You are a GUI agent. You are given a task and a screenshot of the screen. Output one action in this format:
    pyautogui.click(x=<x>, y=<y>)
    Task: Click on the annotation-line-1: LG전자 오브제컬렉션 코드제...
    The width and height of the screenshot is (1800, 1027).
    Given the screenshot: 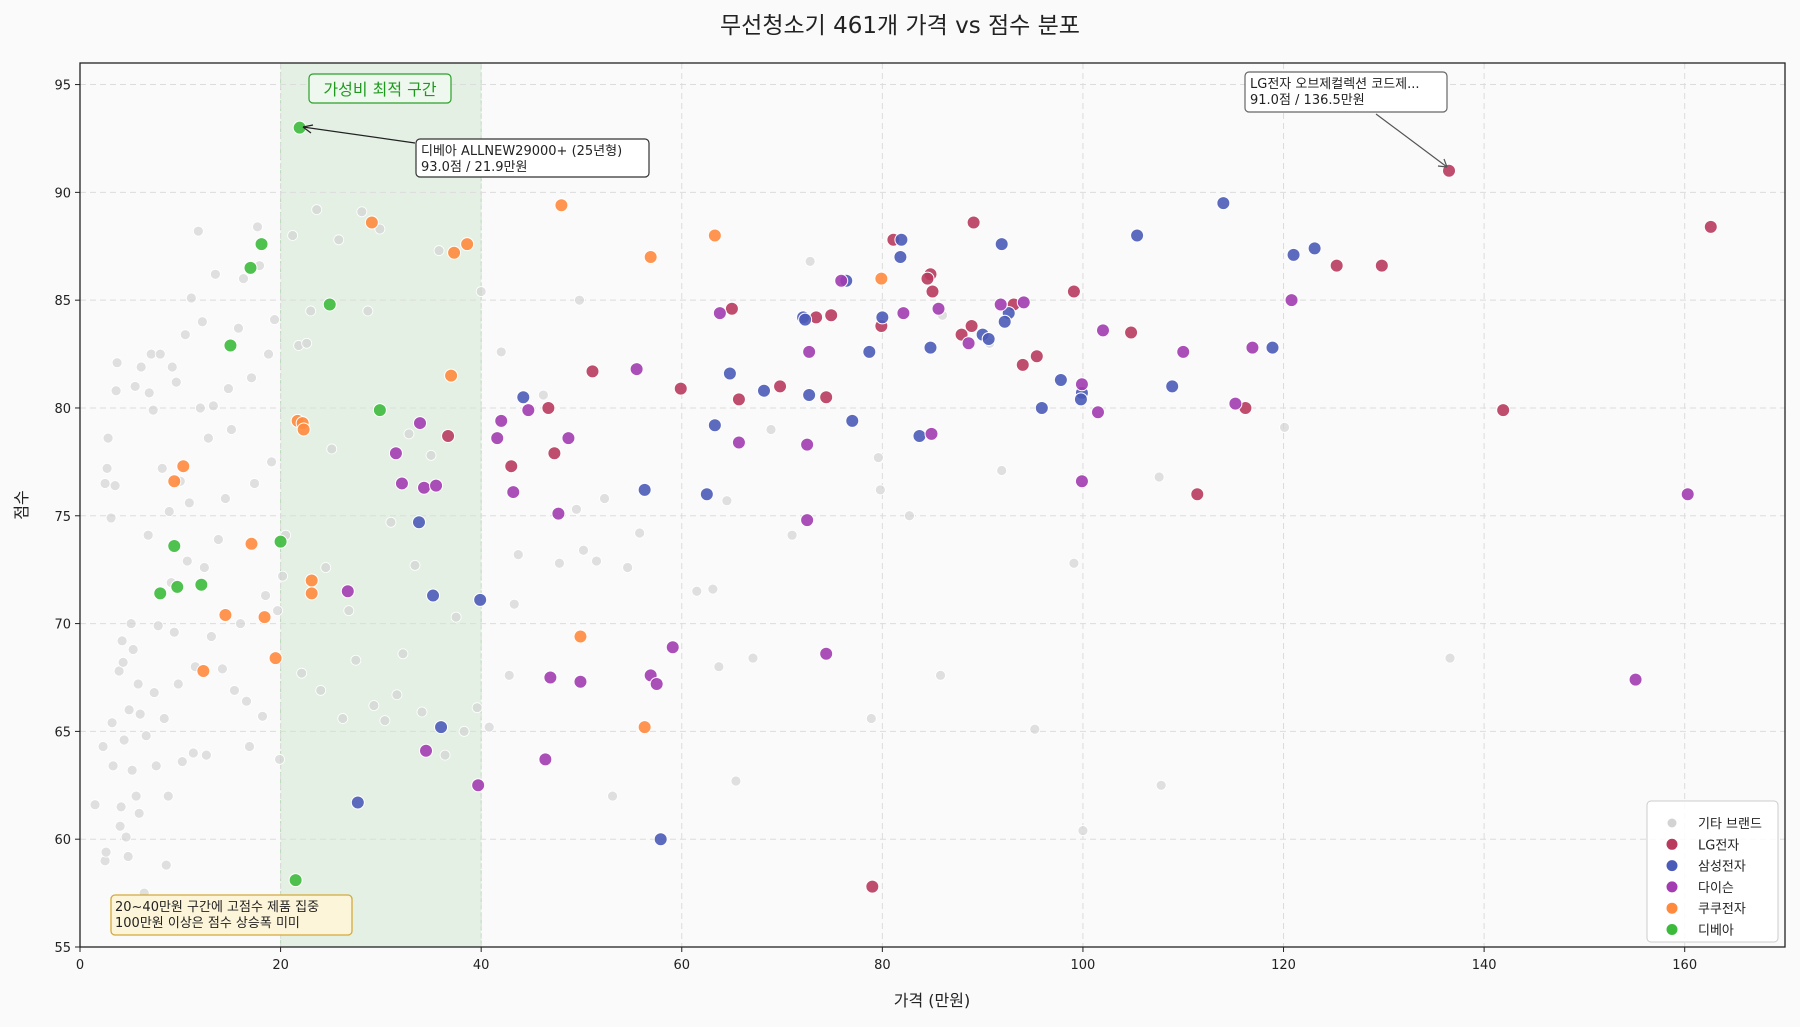 What is the action you would take?
    pyautogui.click(x=1335, y=84)
    